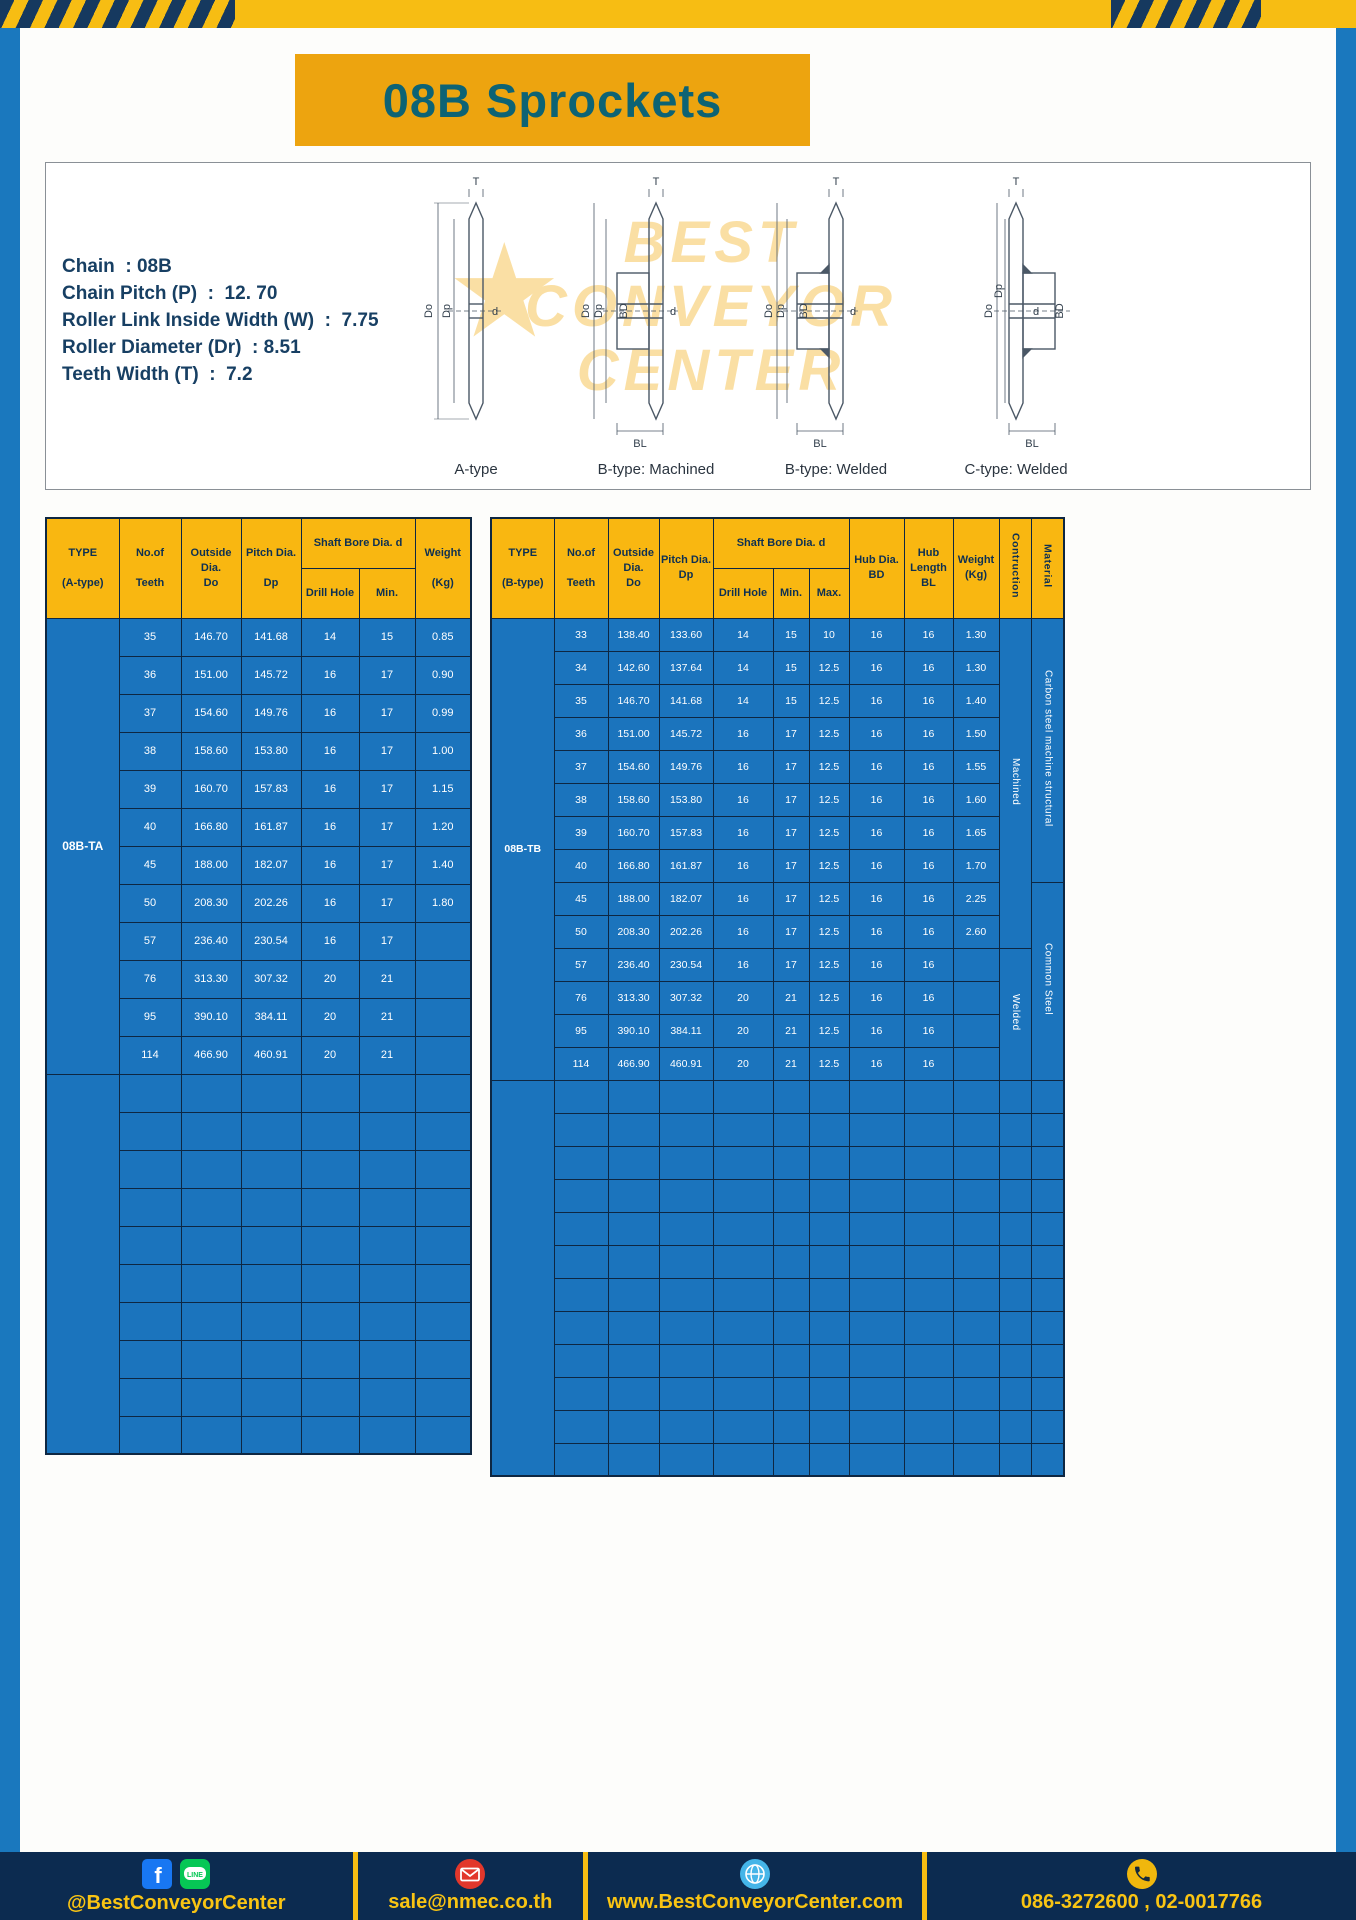 This screenshot has width=1356, height=1920. I want to click on table-row: 50 208.30 202.26 16 17 1.80, so click(259, 903).